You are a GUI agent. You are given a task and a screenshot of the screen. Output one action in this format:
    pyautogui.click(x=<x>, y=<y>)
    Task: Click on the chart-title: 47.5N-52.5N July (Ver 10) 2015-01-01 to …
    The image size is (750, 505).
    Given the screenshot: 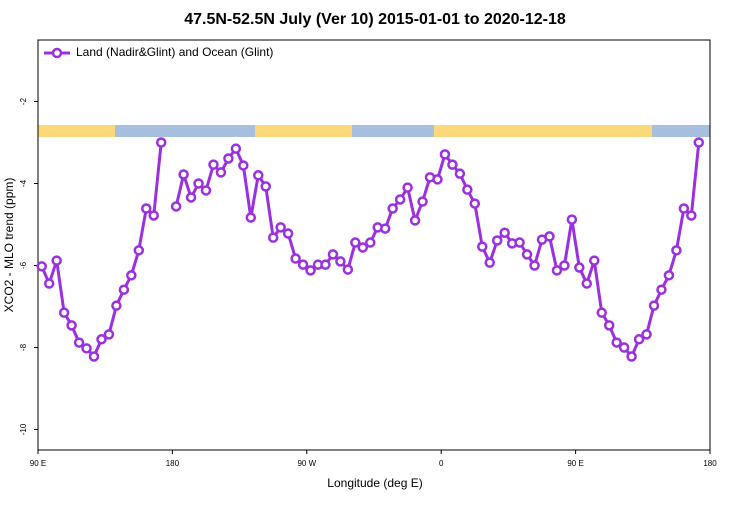 What is the action you would take?
    pyautogui.click(x=375, y=19)
    